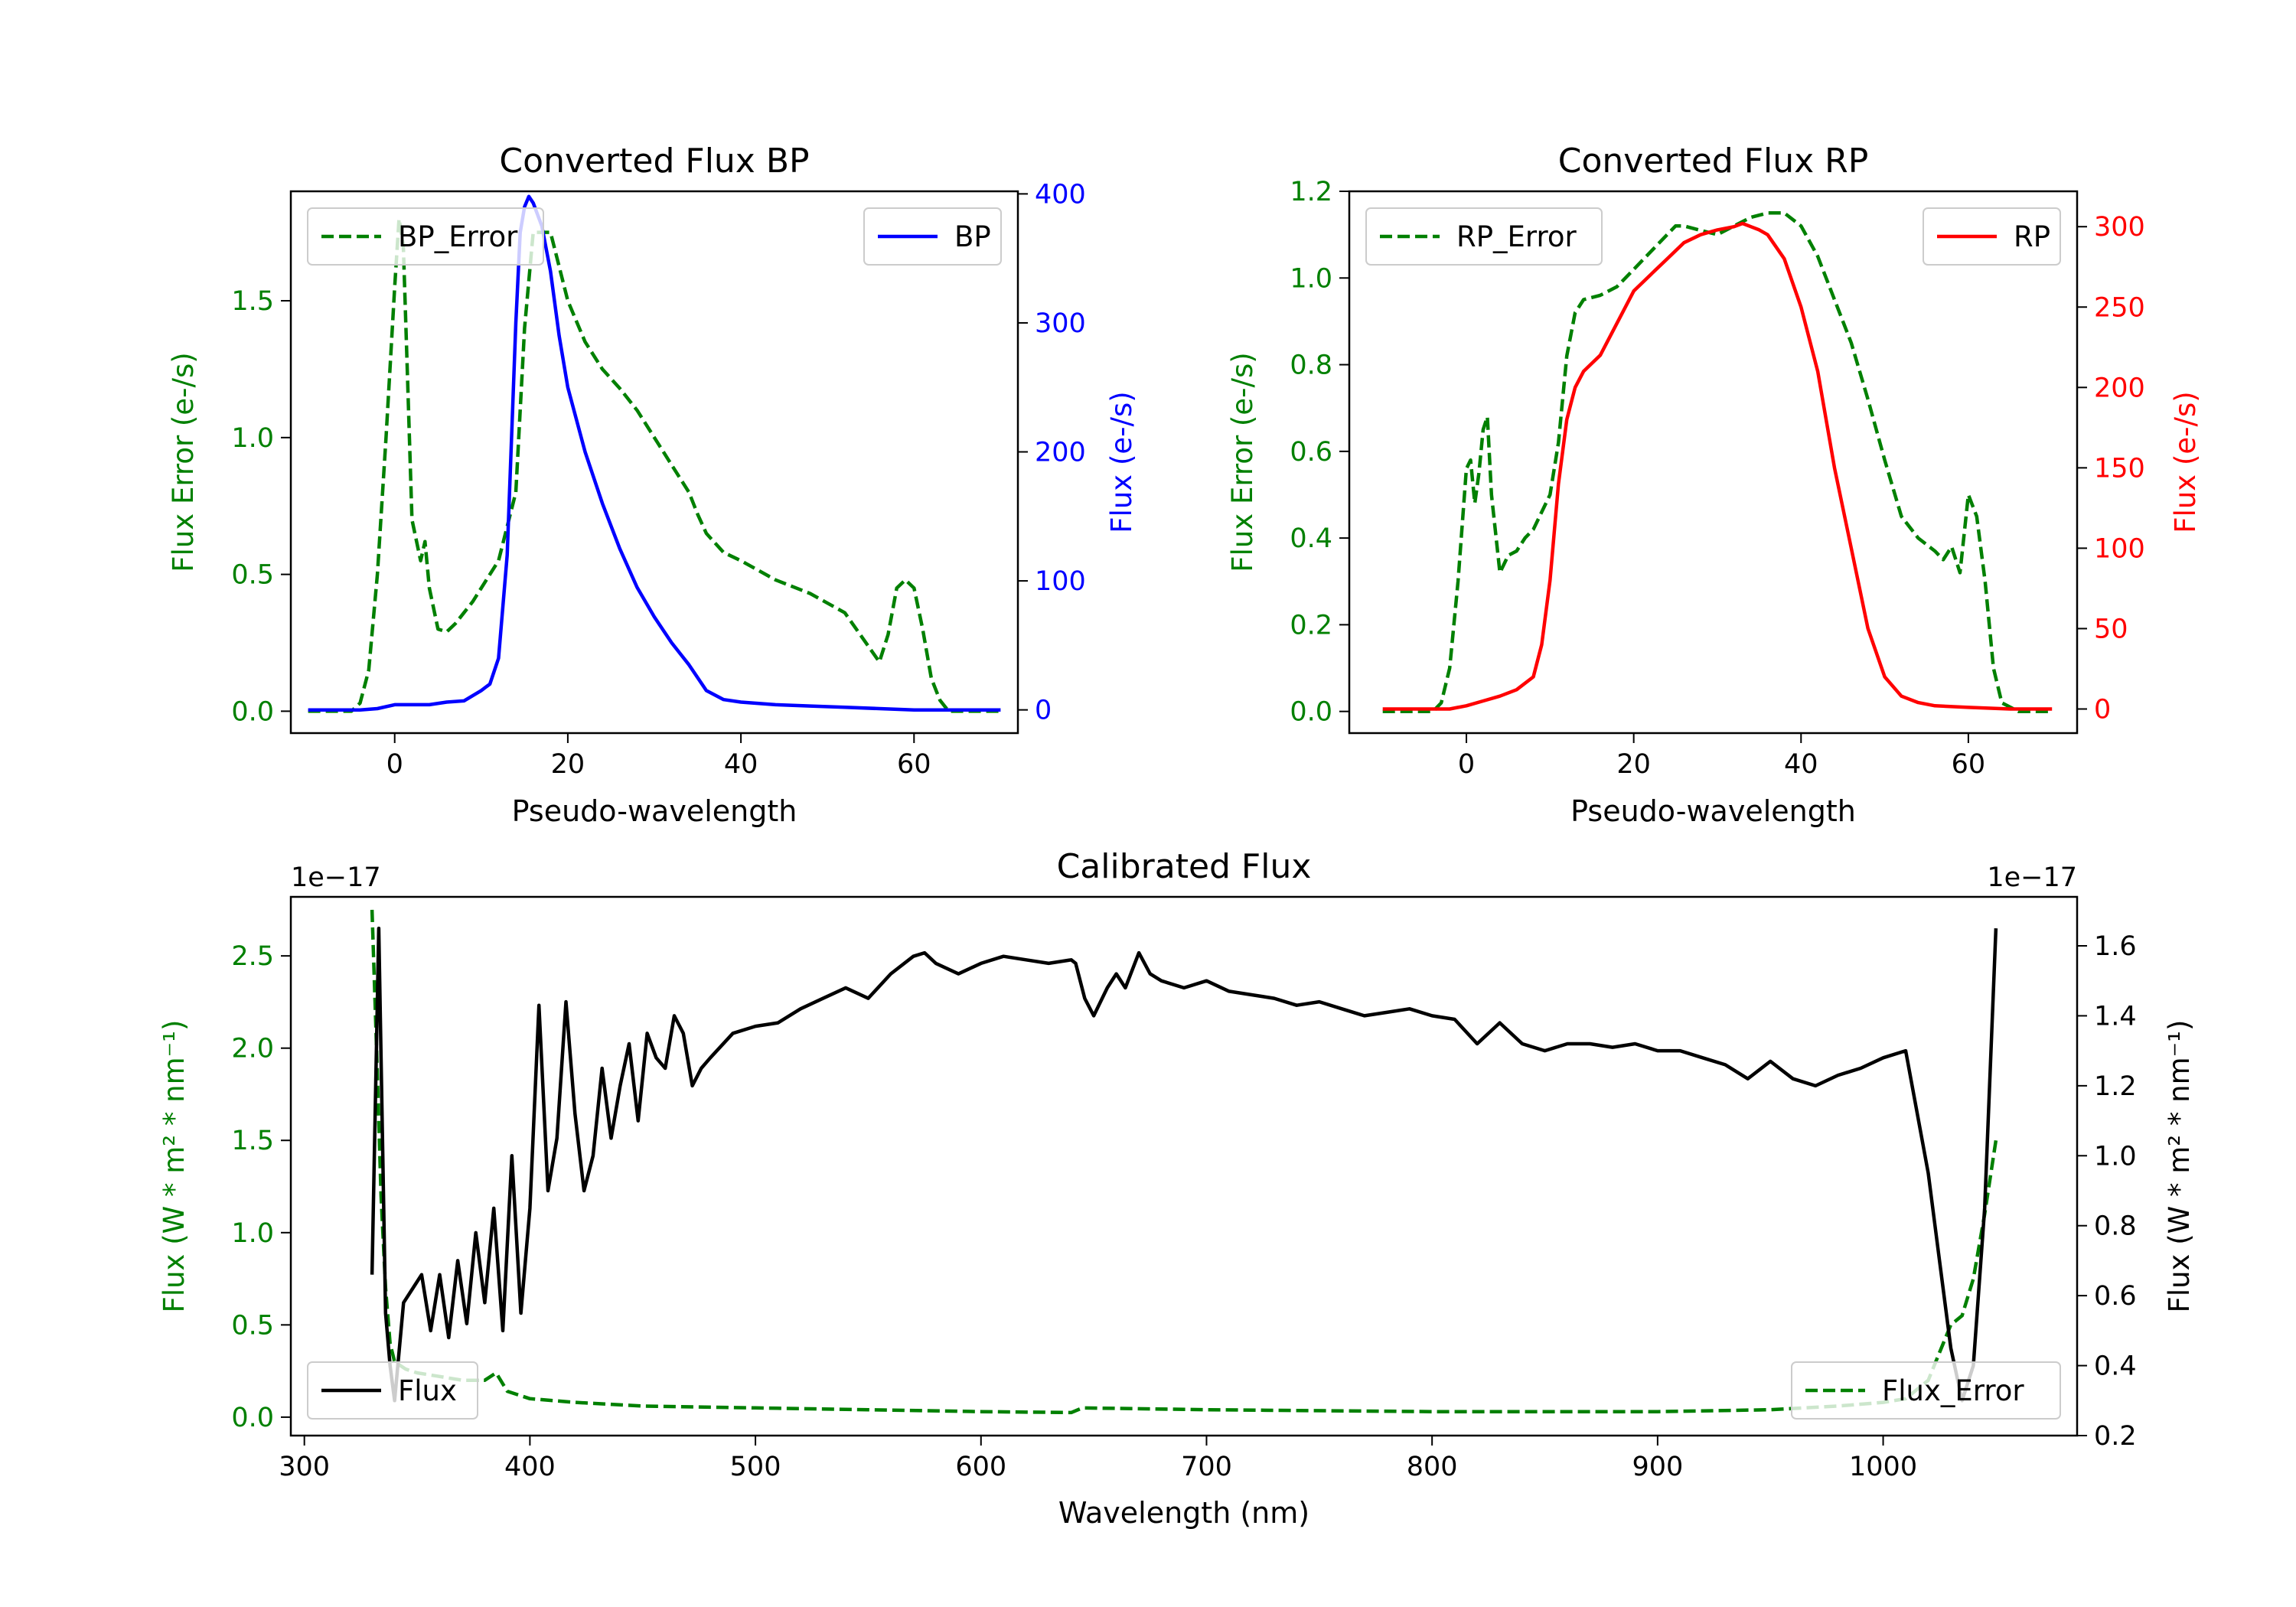  Describe the element at coordinates (530, 1467) in the screenshot. I see `x-tick-label: 400` at that location.